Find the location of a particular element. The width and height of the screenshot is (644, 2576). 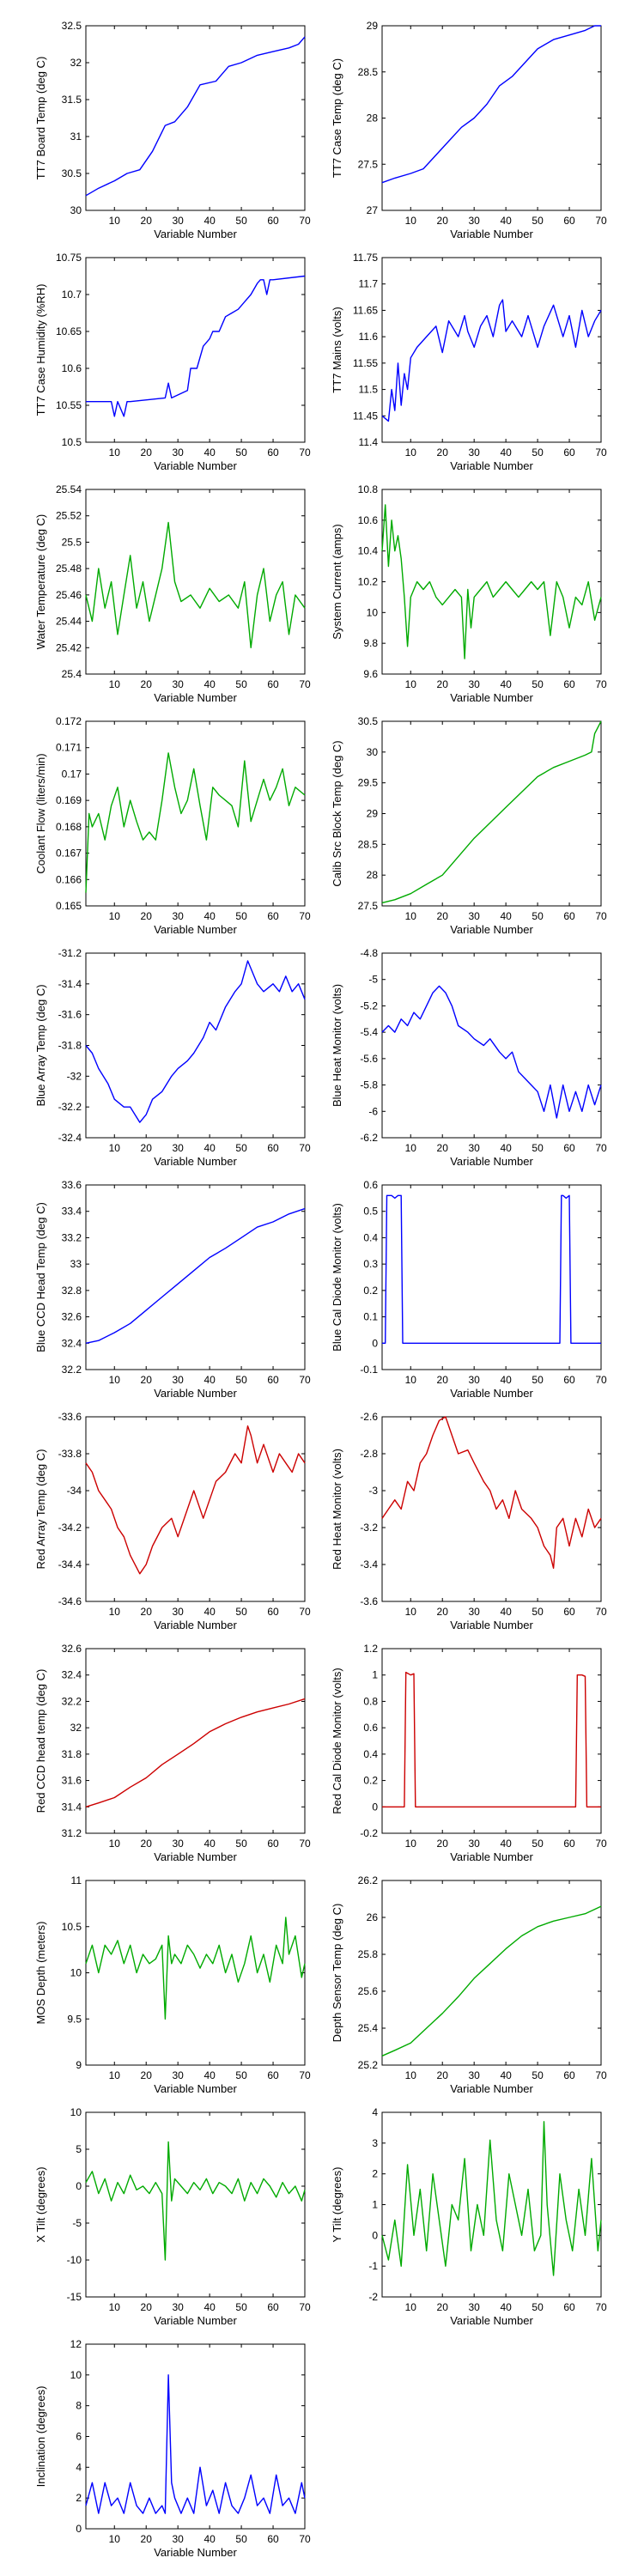

y-tick-label: 0.171 is located at coordinates (69, 748).